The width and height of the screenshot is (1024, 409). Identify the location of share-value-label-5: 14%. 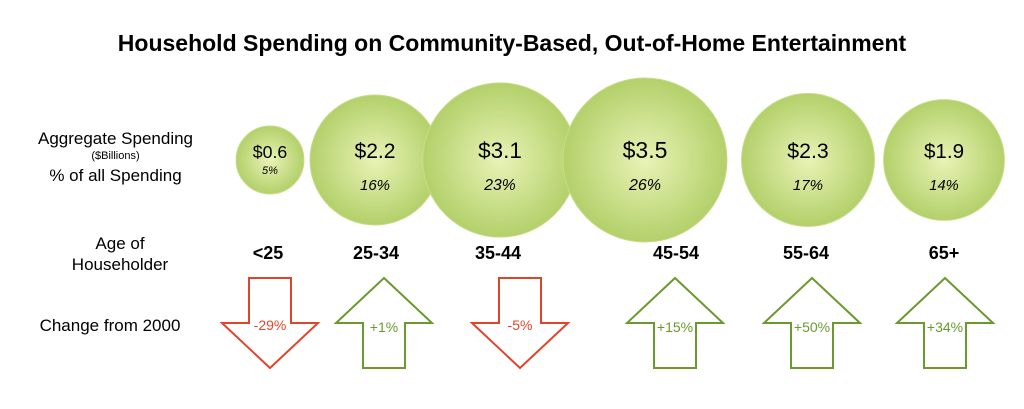
(943, 186).